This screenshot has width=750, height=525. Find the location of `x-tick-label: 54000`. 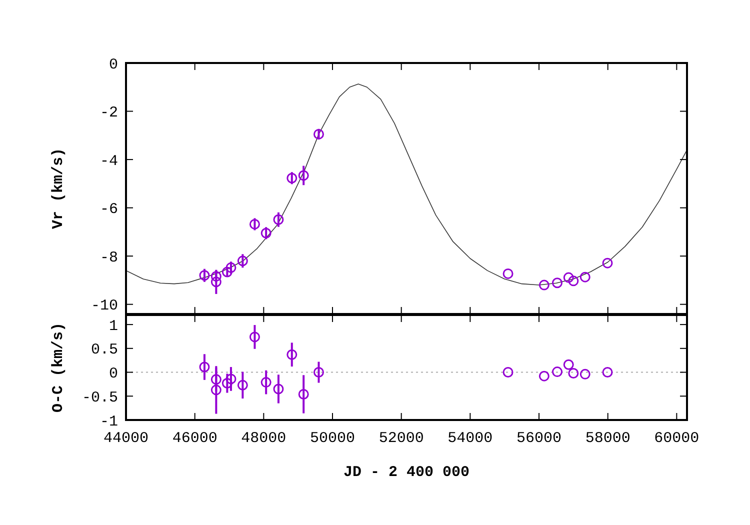

x-tick-label: 54000 is located at coordinates (470, 438).